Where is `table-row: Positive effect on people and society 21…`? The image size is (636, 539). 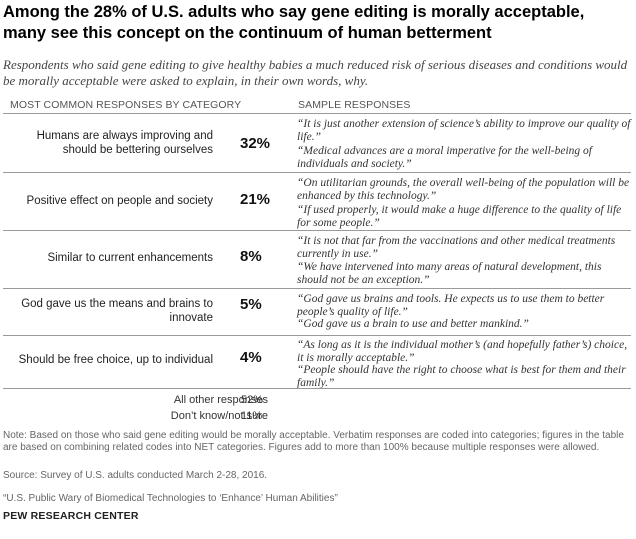 table-row: Positive effect on people and society 21… is located at coordinates (317, 201).